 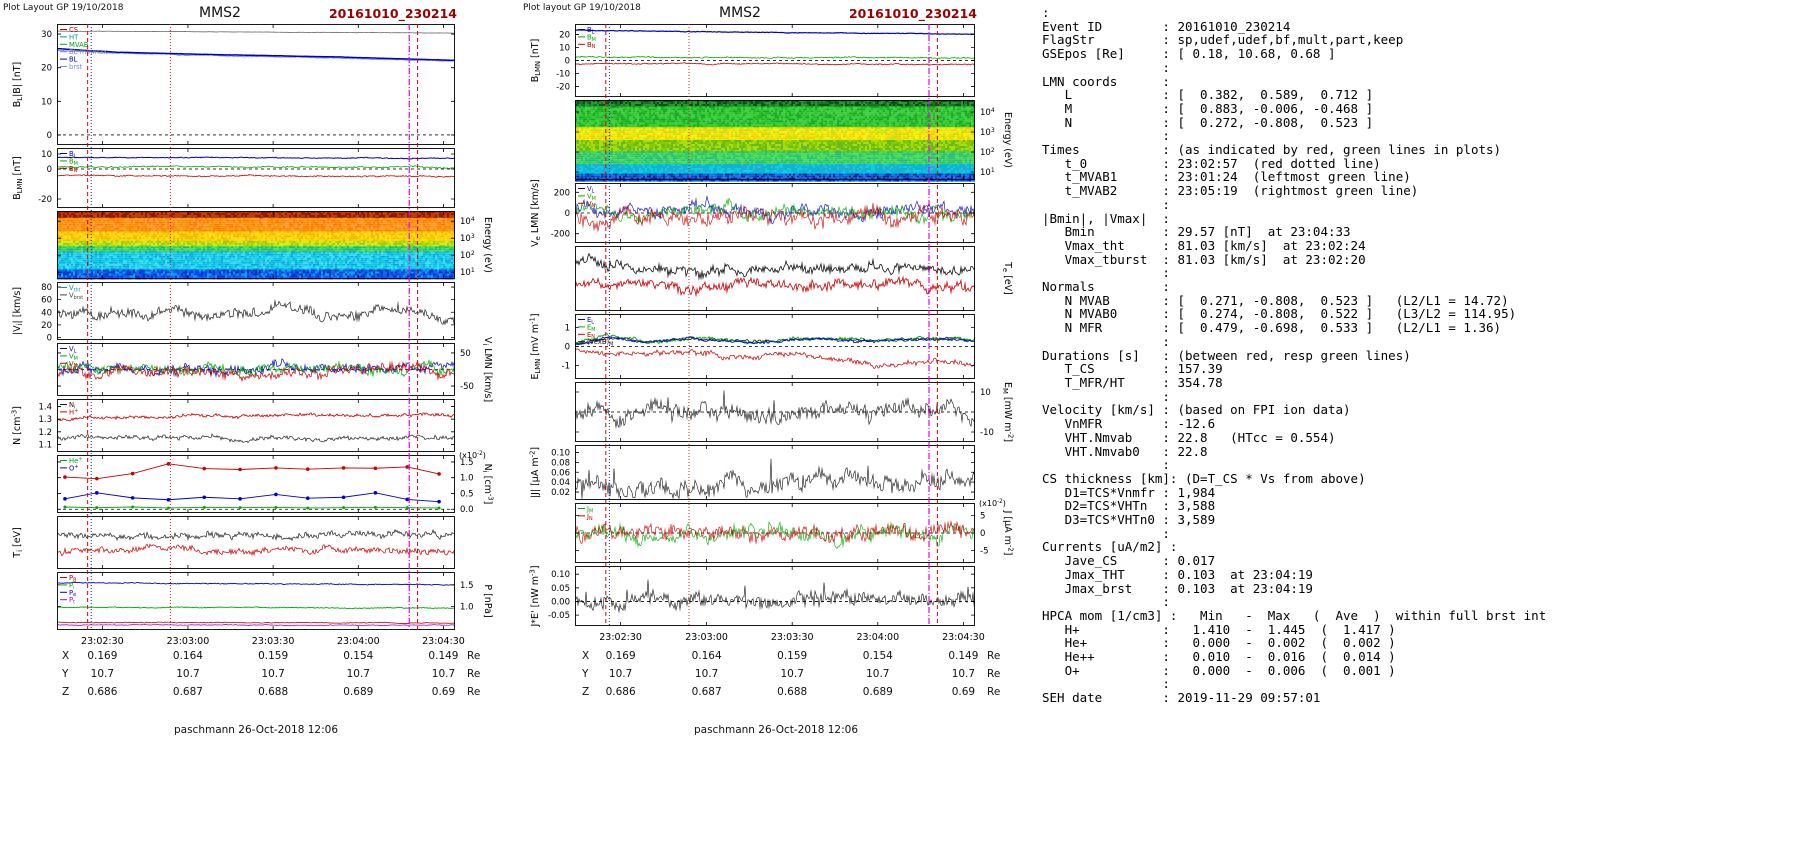 What do you see at coordinates (1219, 629) in the screenshot?
I see `info-line: H+ : 1.410 - 1.445 ( 1.417 )` at bounding box center [1219, 629].